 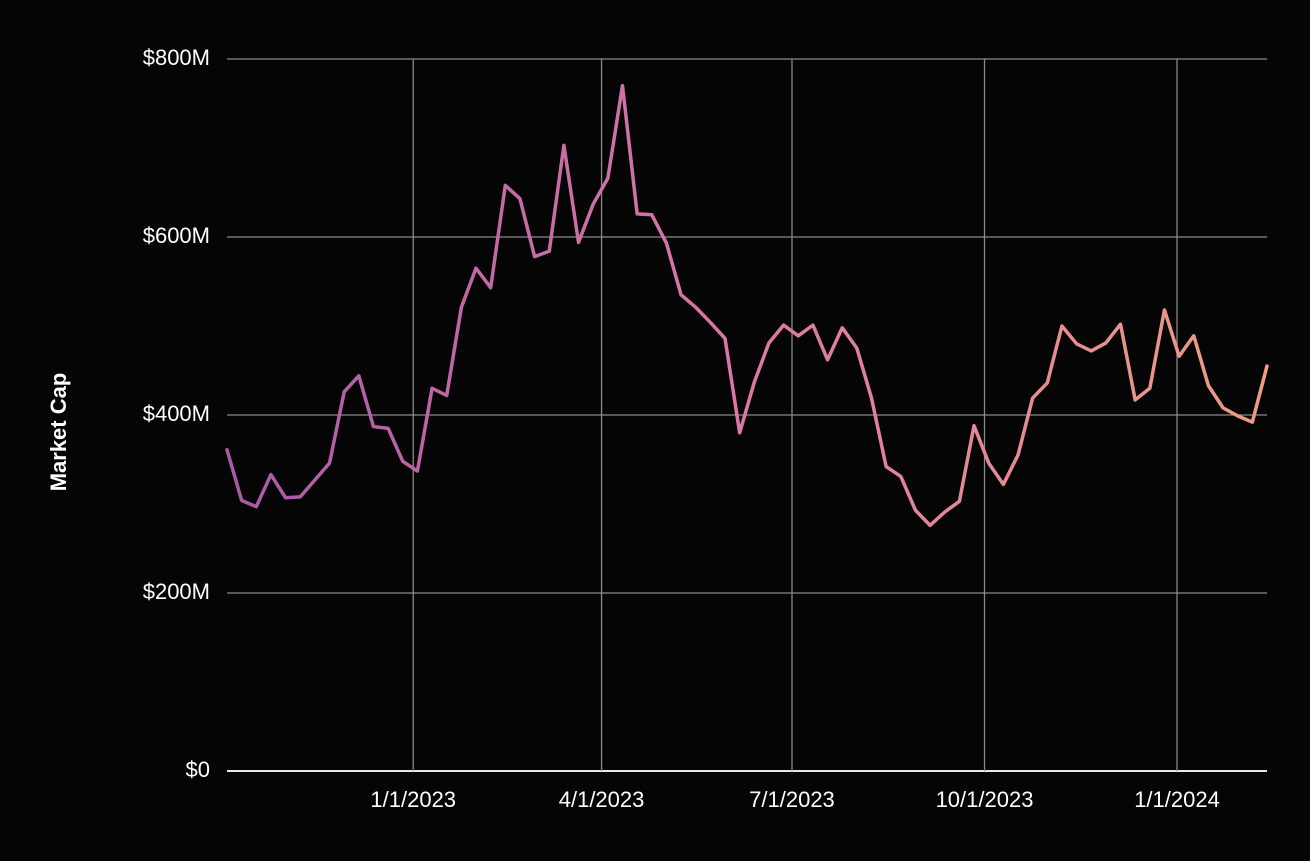 I want to click on y-tick-label: $600M, so click(x=176, y=235).